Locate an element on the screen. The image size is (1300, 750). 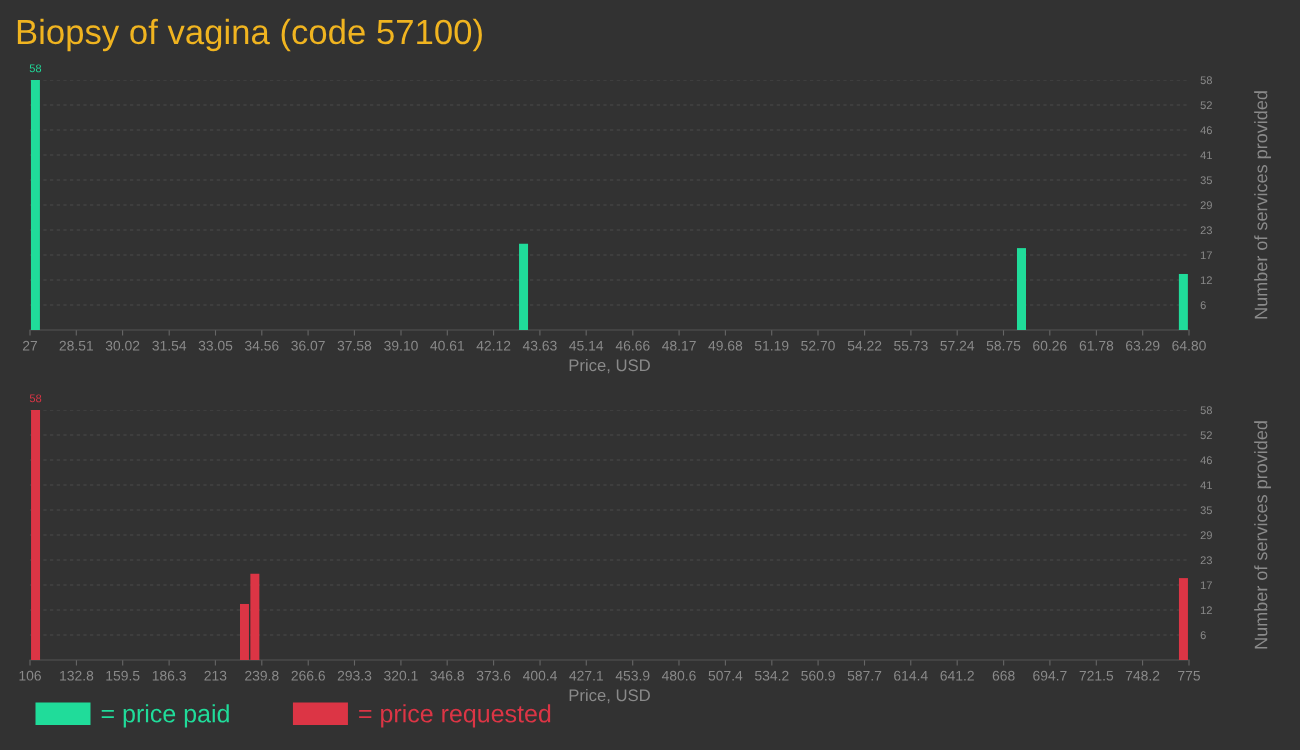
x-tick-label: 748.2 is located at coordinates (1142, 675).